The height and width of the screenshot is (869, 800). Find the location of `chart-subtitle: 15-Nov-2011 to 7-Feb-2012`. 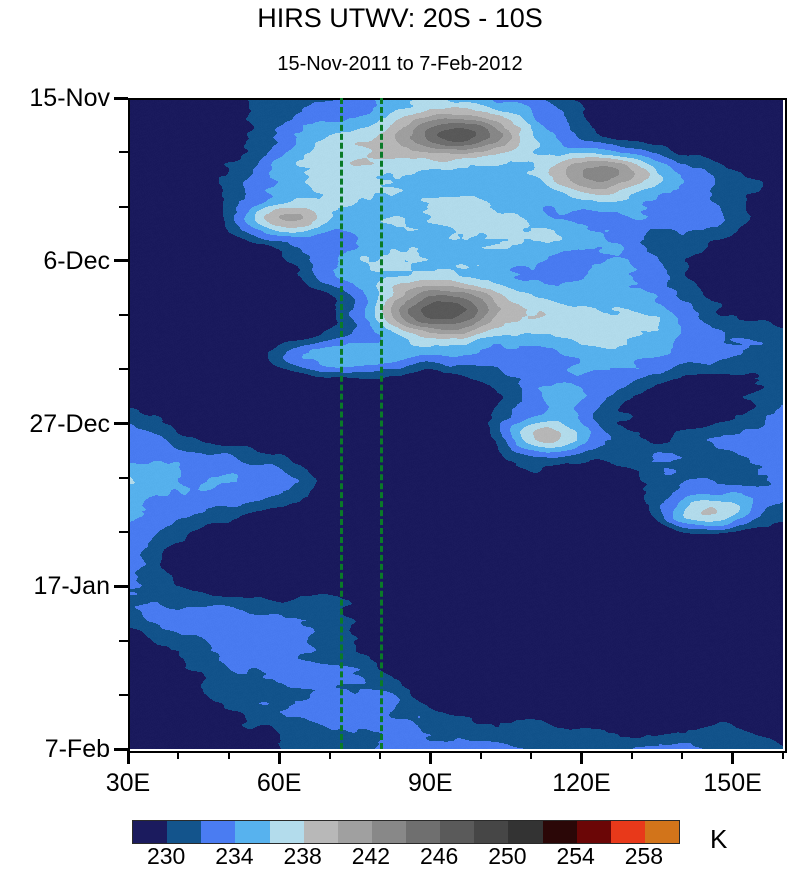

chart-subtitle: 15-Nov-2011 to 7-Feb-2012 is located at coordinates (400, 64).